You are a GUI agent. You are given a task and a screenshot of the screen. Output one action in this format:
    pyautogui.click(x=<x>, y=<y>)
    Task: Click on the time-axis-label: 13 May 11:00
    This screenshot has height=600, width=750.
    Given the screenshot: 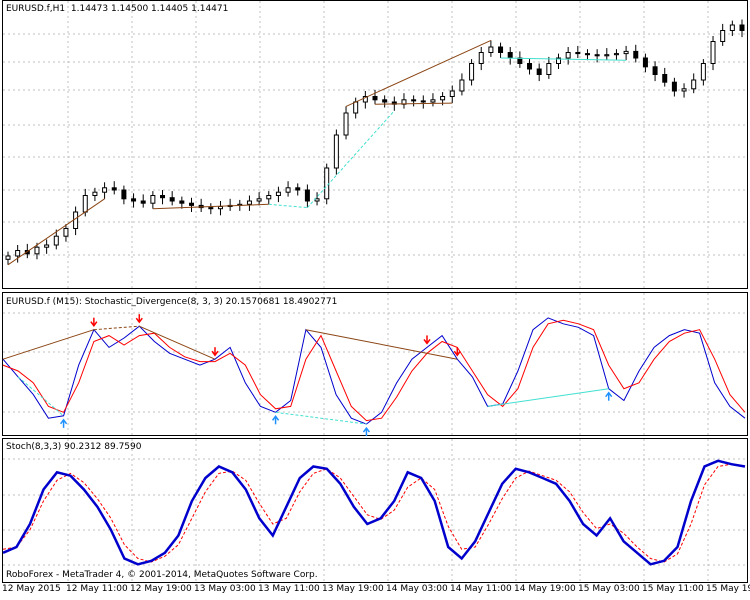 What is the action you would take?
    pyautogui.click(x=289, y=589)
    